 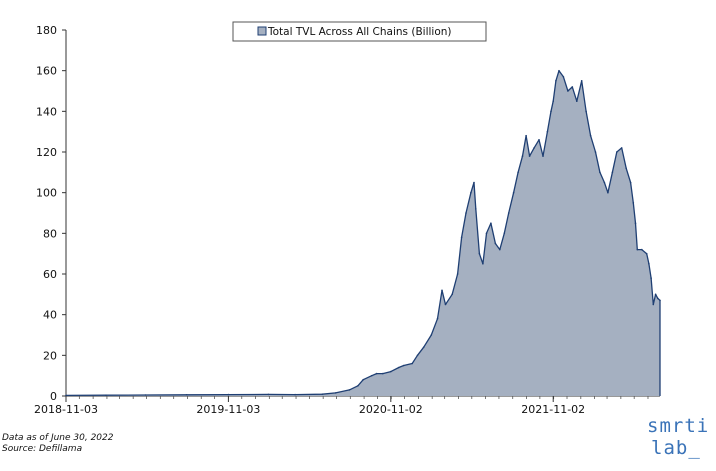 What do you see at coordinates (678, 426) in the screenshot?
I see `logo-line-1: smrti` at bounding box center [678, 426].